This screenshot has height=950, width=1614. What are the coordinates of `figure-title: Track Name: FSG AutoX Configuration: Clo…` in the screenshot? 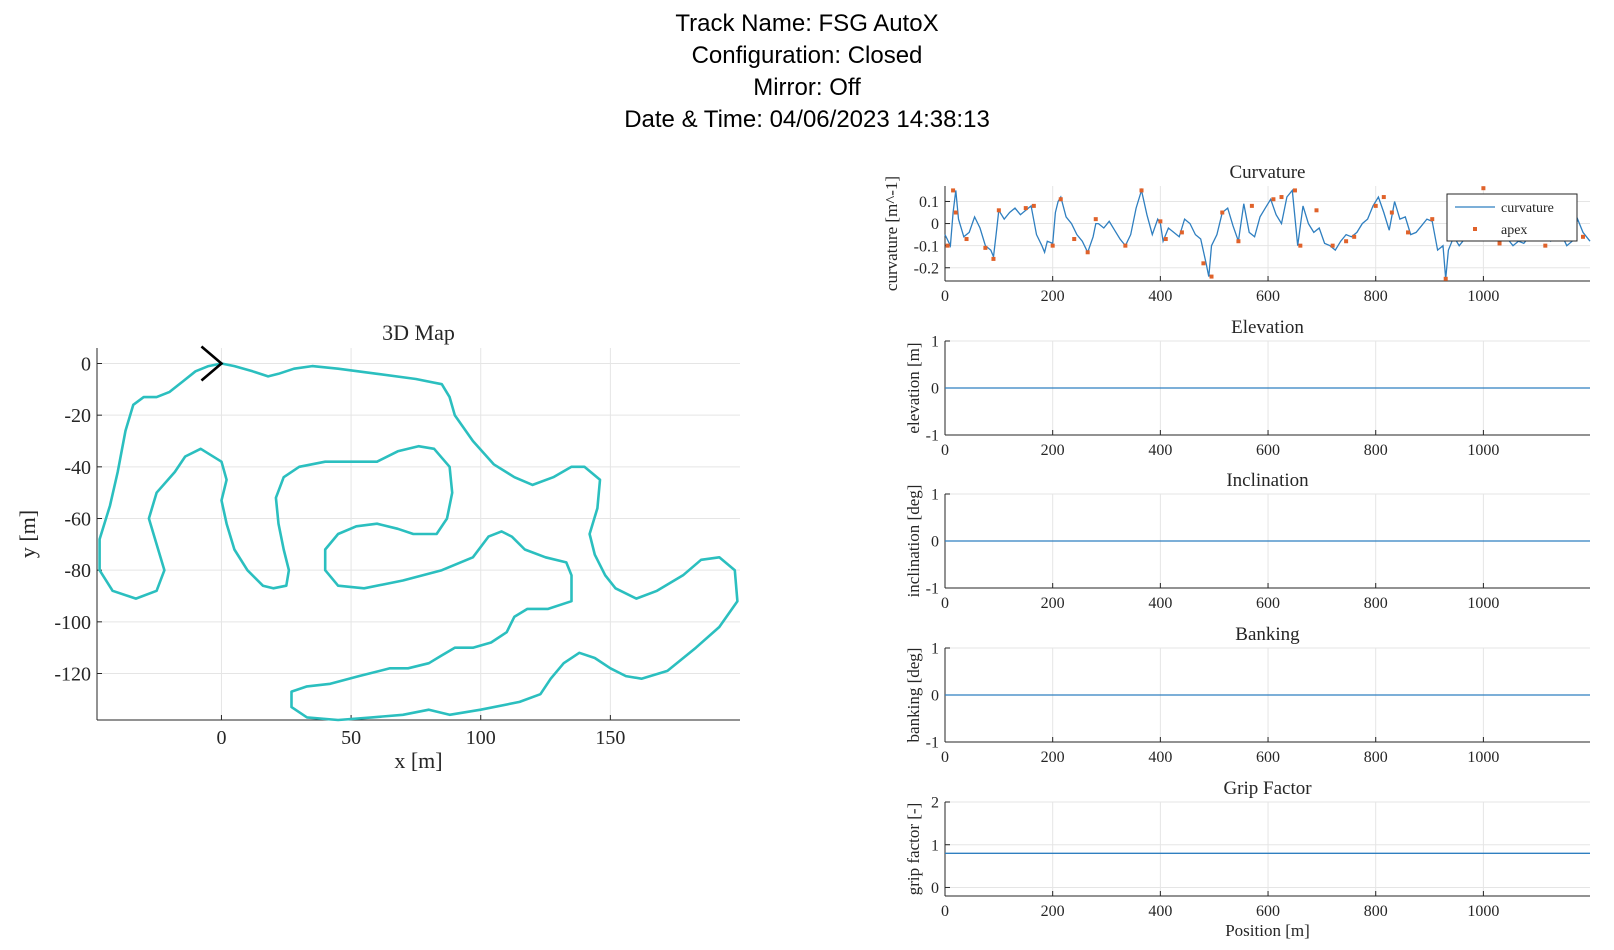 It's located at (807, 72).